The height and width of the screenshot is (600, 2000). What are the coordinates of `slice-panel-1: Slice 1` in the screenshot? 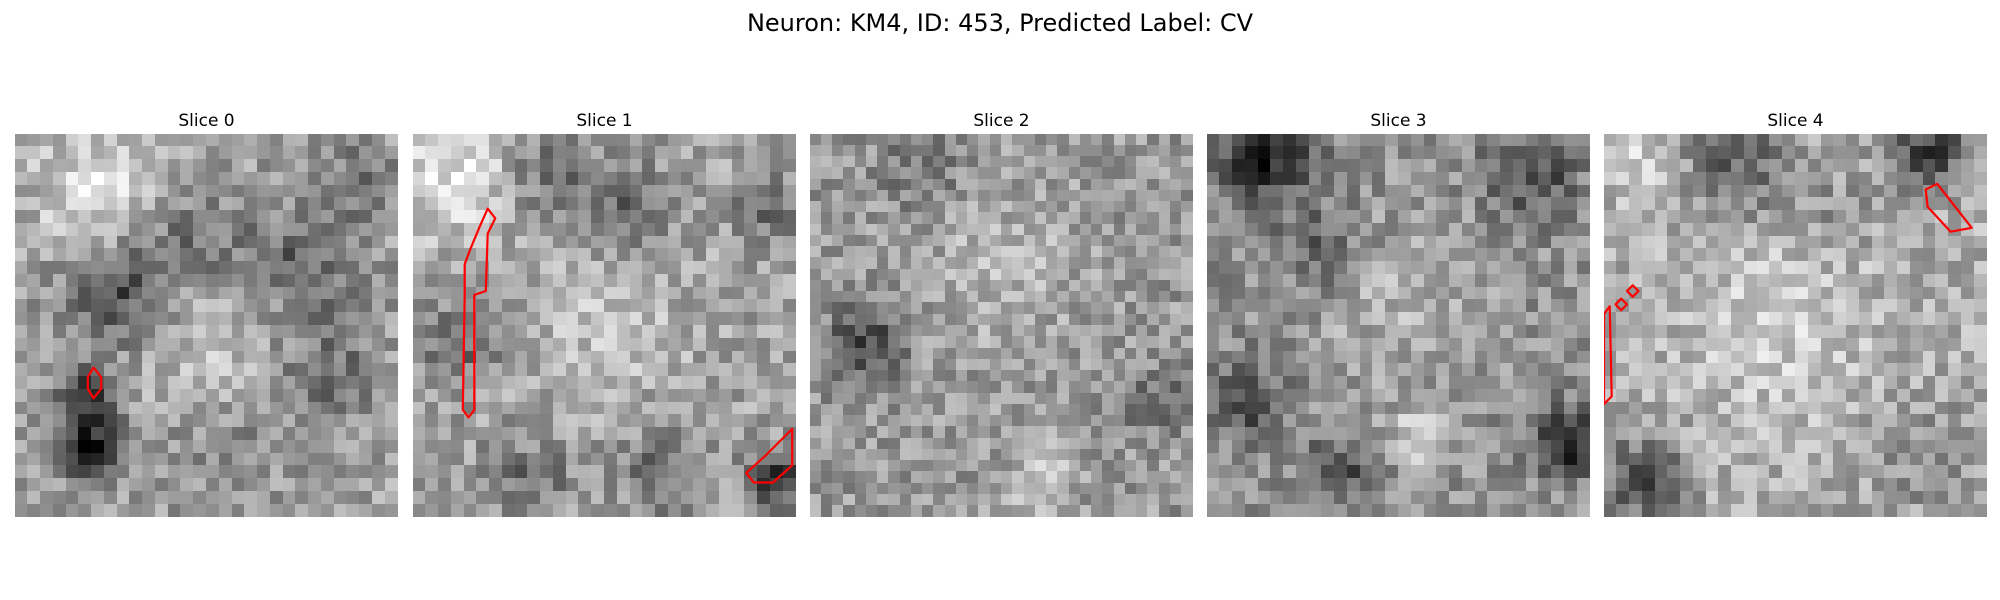 It's located at (604, 312).